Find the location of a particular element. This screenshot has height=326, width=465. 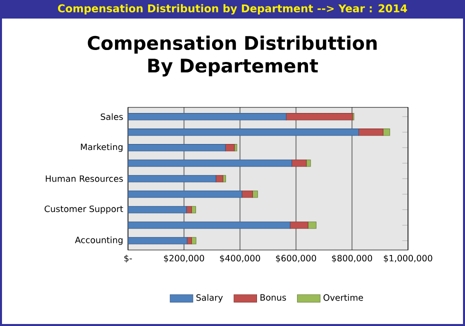

x-tick-label: $600,000 is located at coordinates (296, 258).